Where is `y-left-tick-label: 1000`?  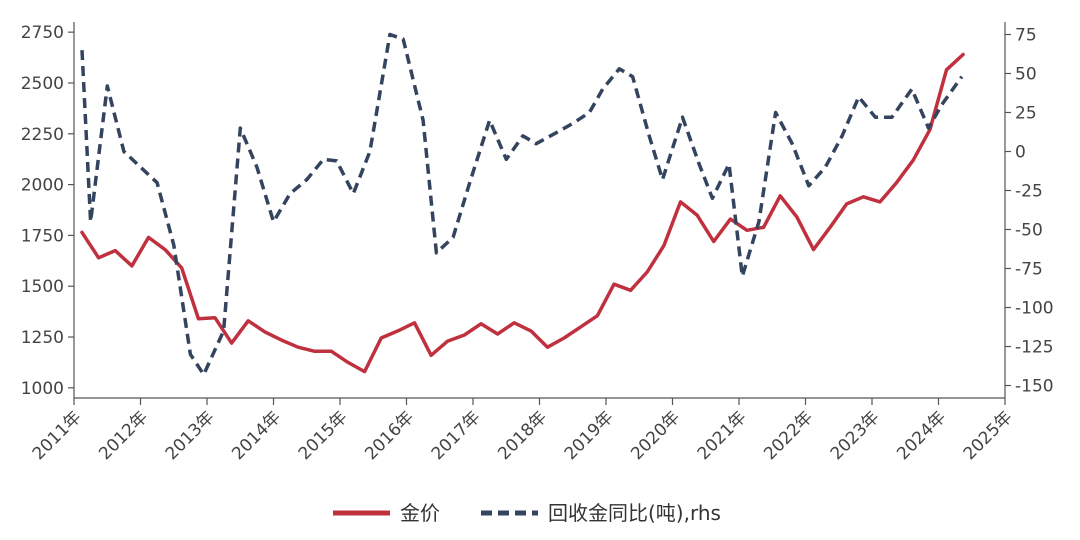
y-left-tick-label: 1000 is located at coordinates (42, 389).